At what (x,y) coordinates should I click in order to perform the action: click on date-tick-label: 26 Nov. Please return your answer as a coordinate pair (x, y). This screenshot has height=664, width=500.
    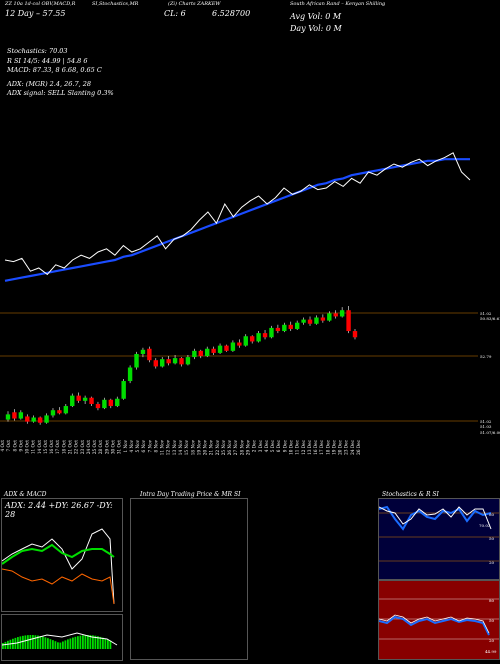
    Looking at the image, I should click on (229, 447).